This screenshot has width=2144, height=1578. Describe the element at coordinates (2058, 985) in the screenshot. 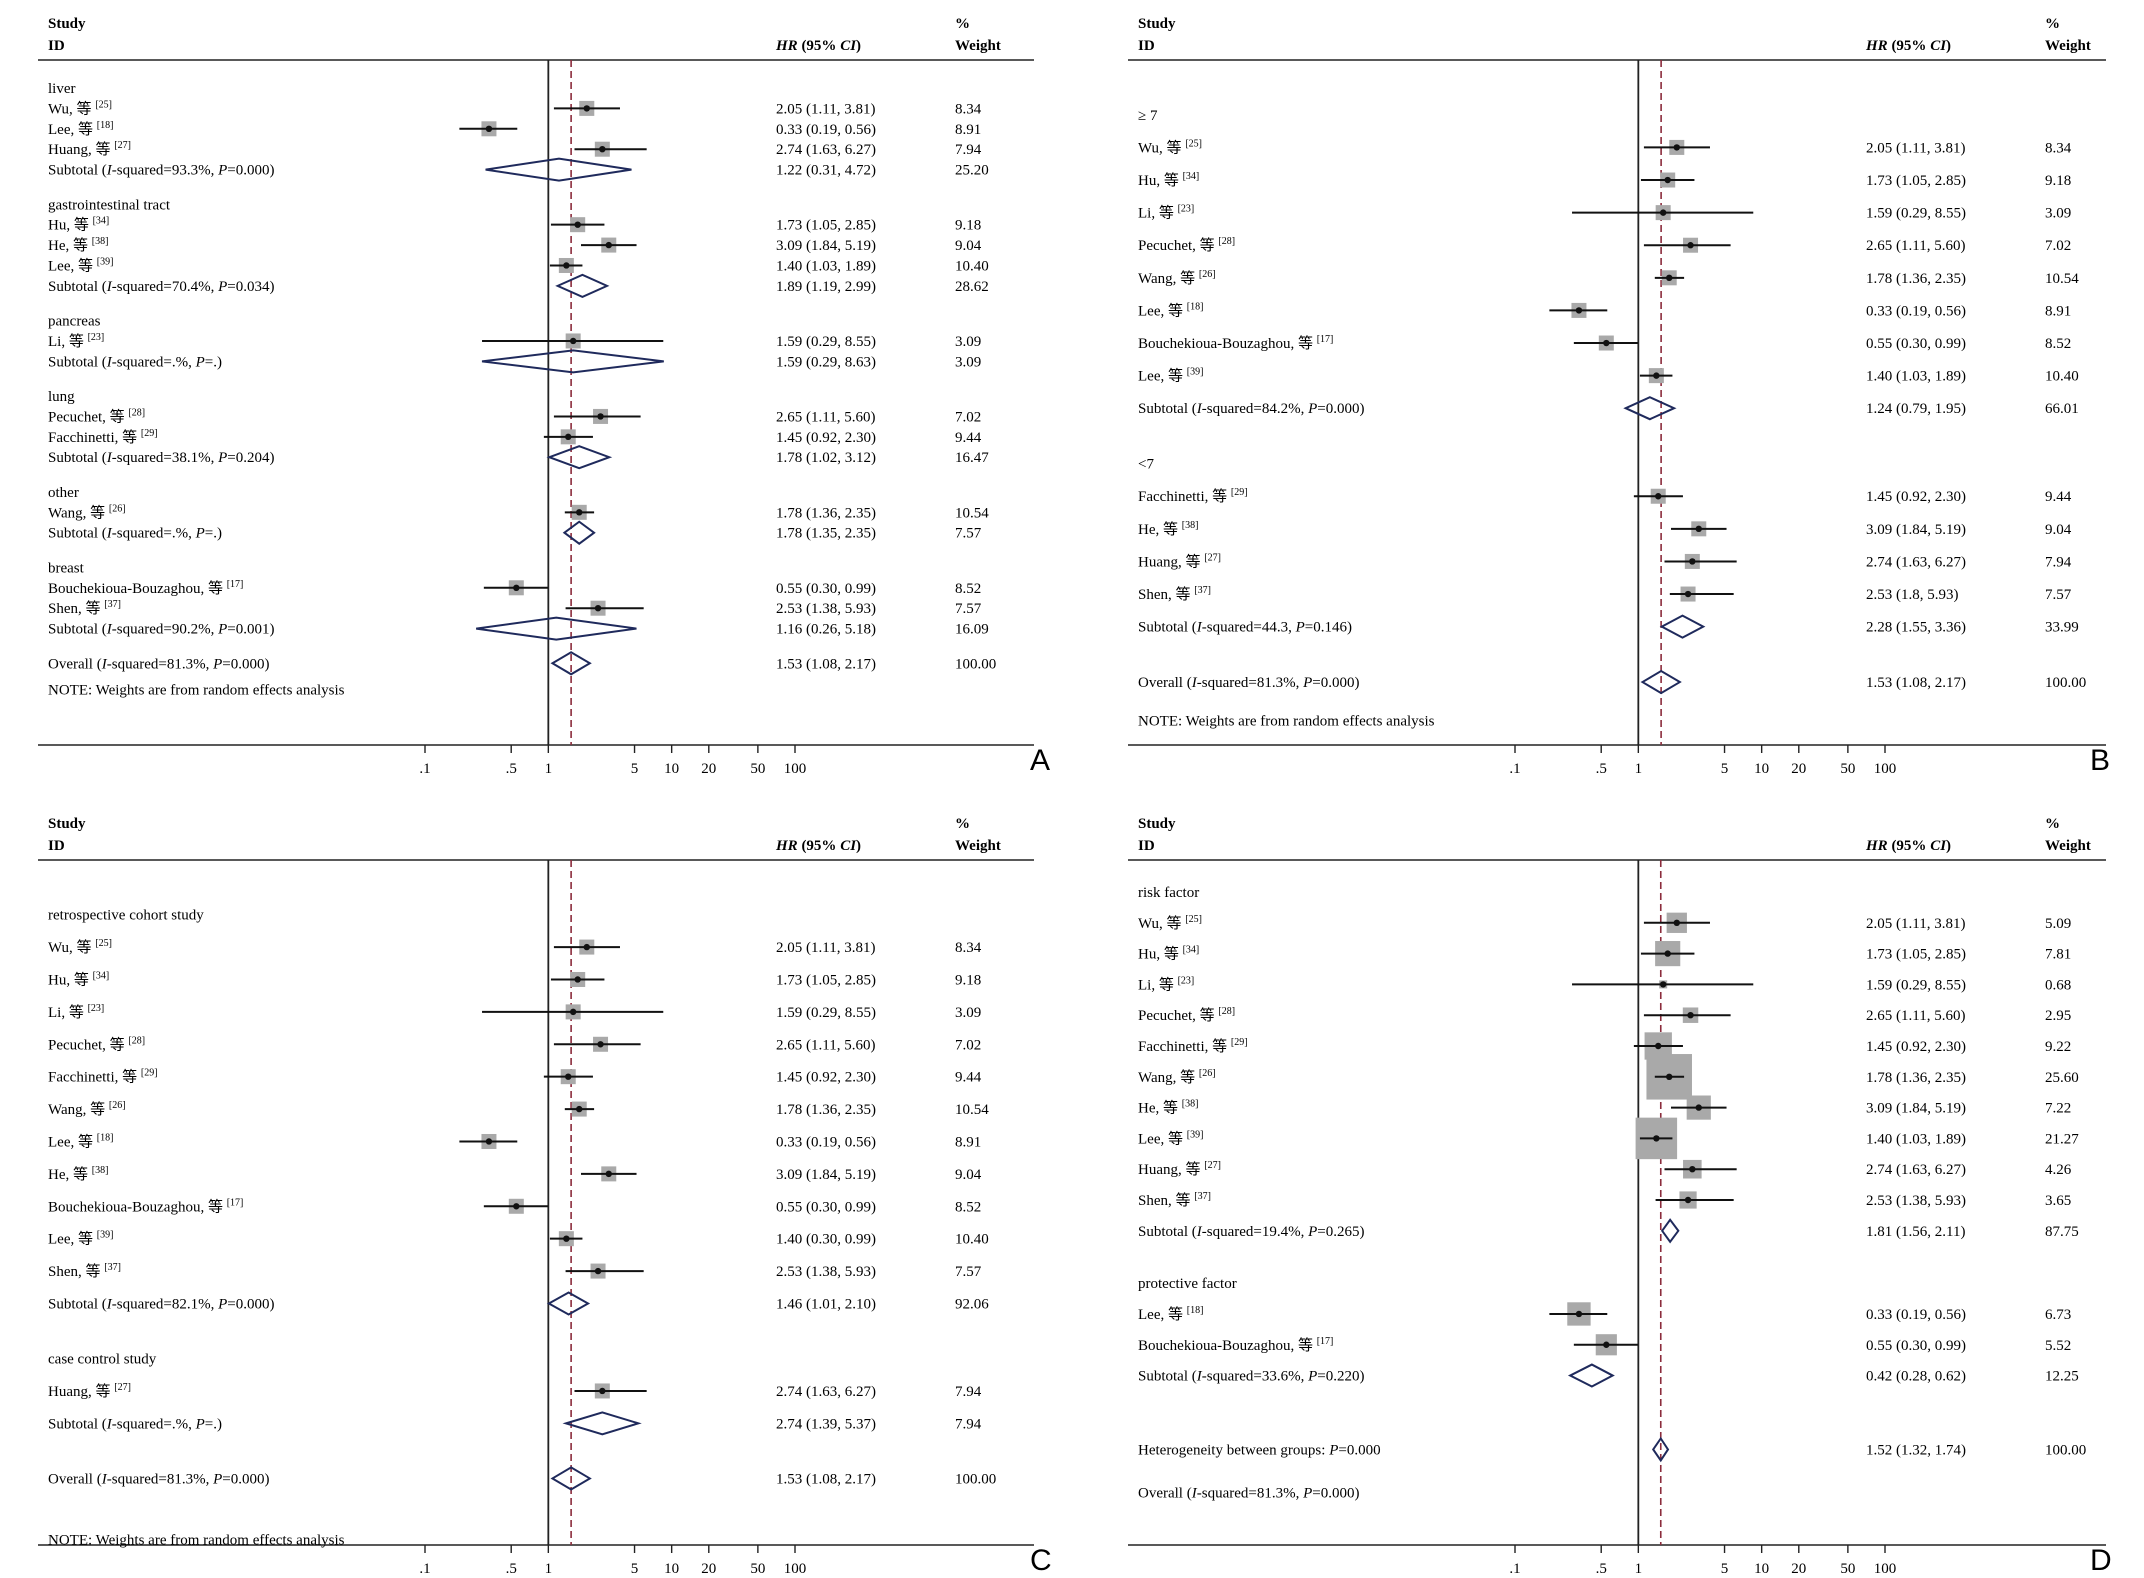

I see `study-weight: 0.68` at that location.